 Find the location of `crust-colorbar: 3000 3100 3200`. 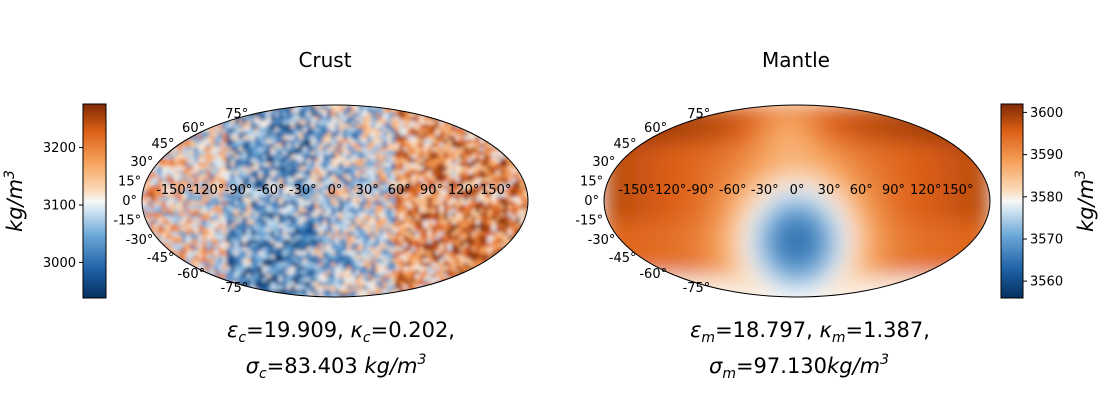

crust-colorbar: 3000 3100 3200 is located at coordinates (74, 201).